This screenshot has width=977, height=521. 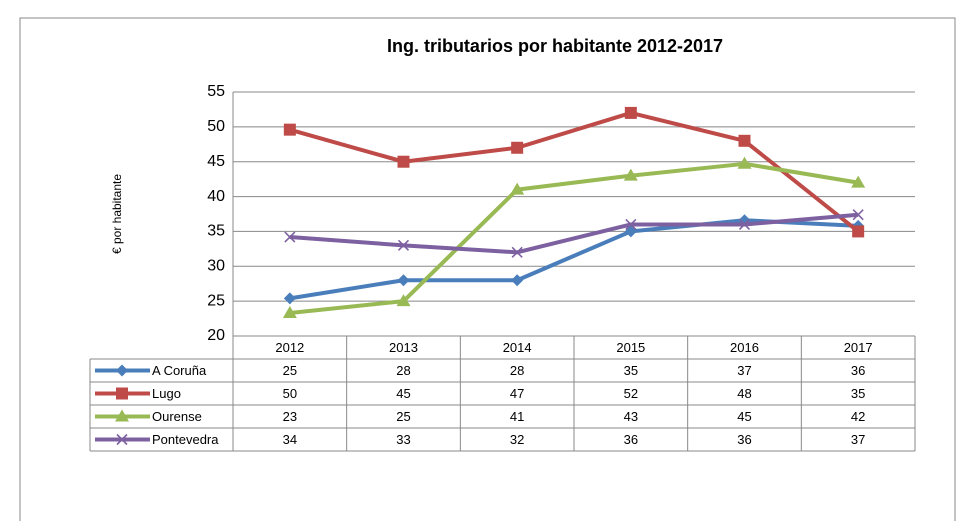 What do you see at coordinates (403, 347) in the screenshot?
I see `x-tick-label: 2013` at bounding box center [403, 347].